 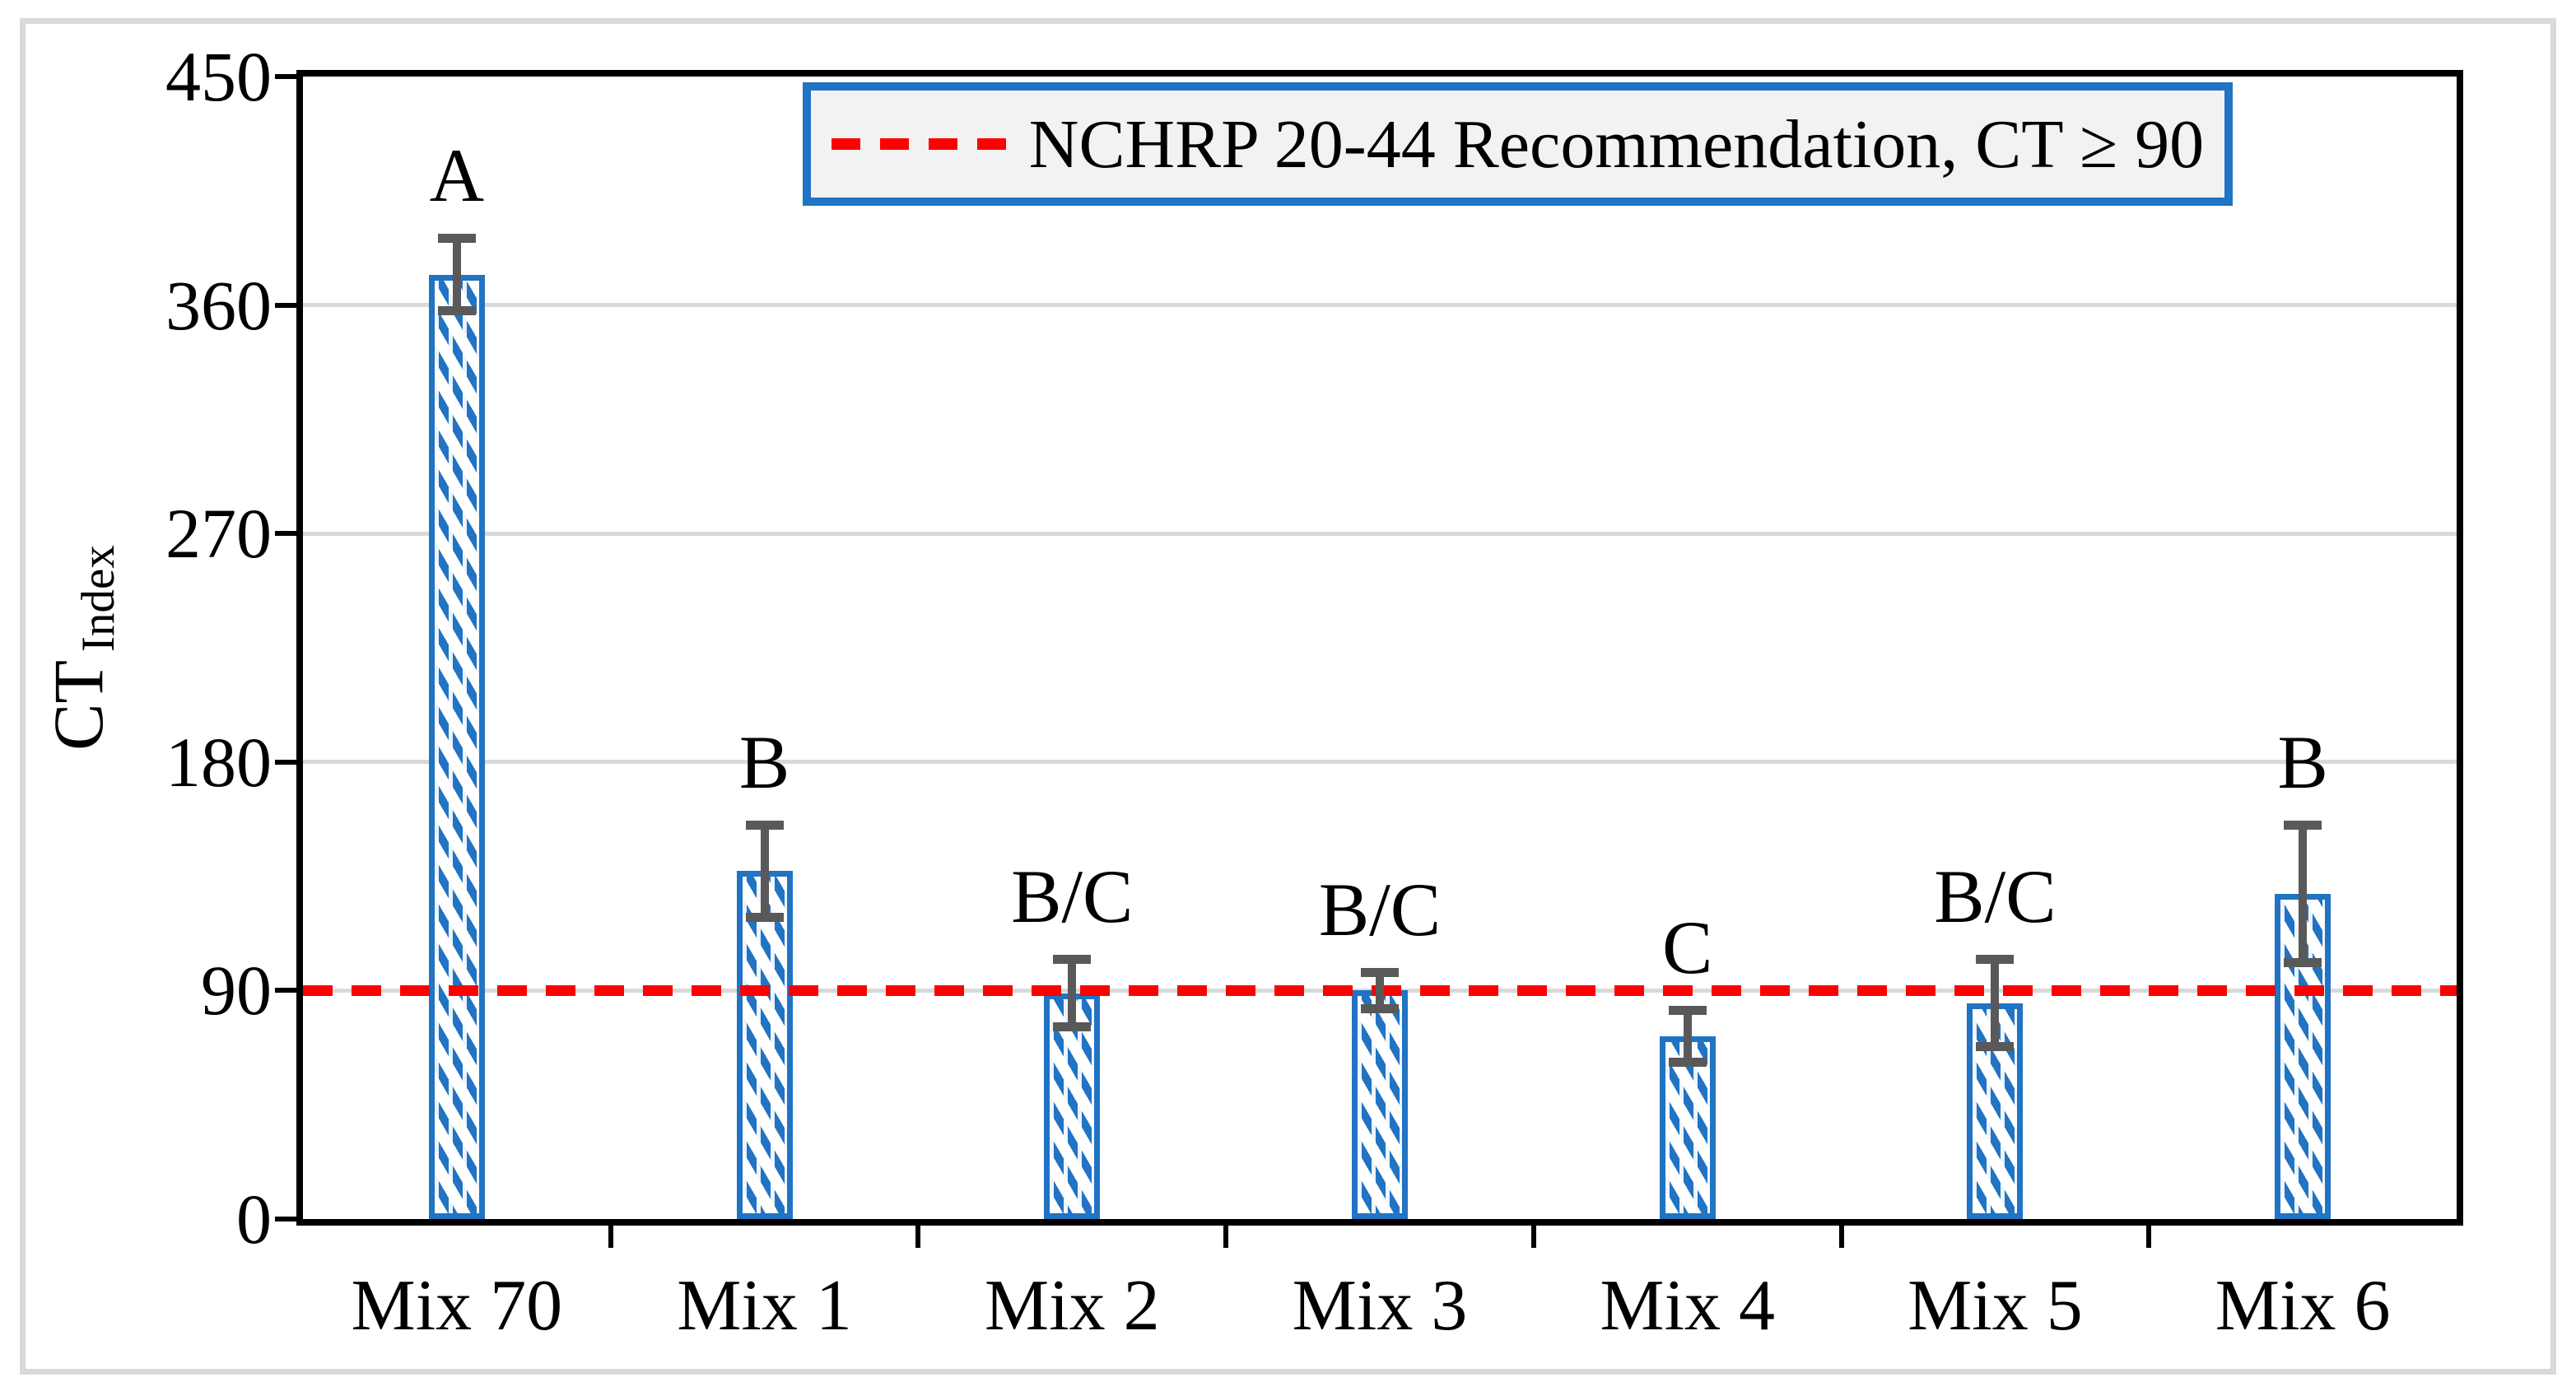 What do you see at coordinates (1995, 1306) in the screenshot?
I see `x-tick-label: Mix 5` at bounding box center [1995, 1306].